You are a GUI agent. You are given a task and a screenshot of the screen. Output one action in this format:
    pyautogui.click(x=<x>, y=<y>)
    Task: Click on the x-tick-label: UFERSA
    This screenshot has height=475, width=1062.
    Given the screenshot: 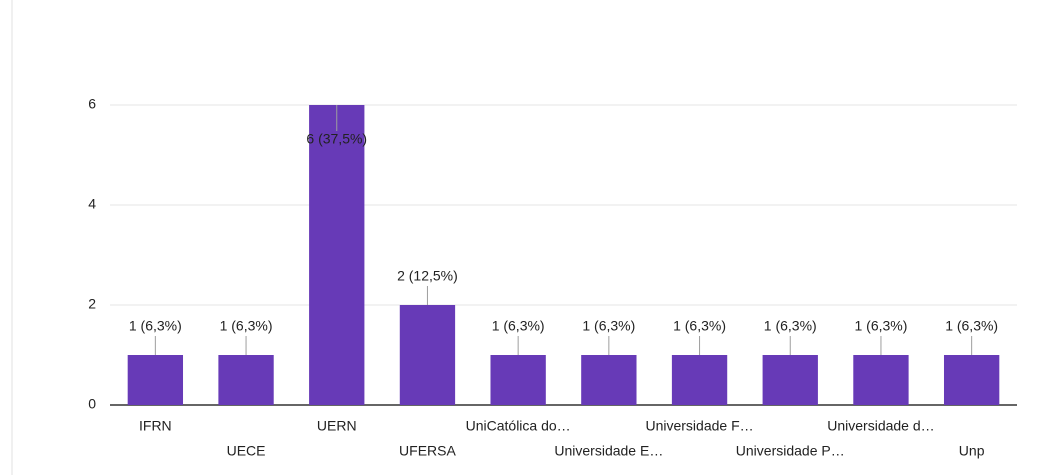 What is the action you would take?
    pyautogui.click(x=427, y=451)
    